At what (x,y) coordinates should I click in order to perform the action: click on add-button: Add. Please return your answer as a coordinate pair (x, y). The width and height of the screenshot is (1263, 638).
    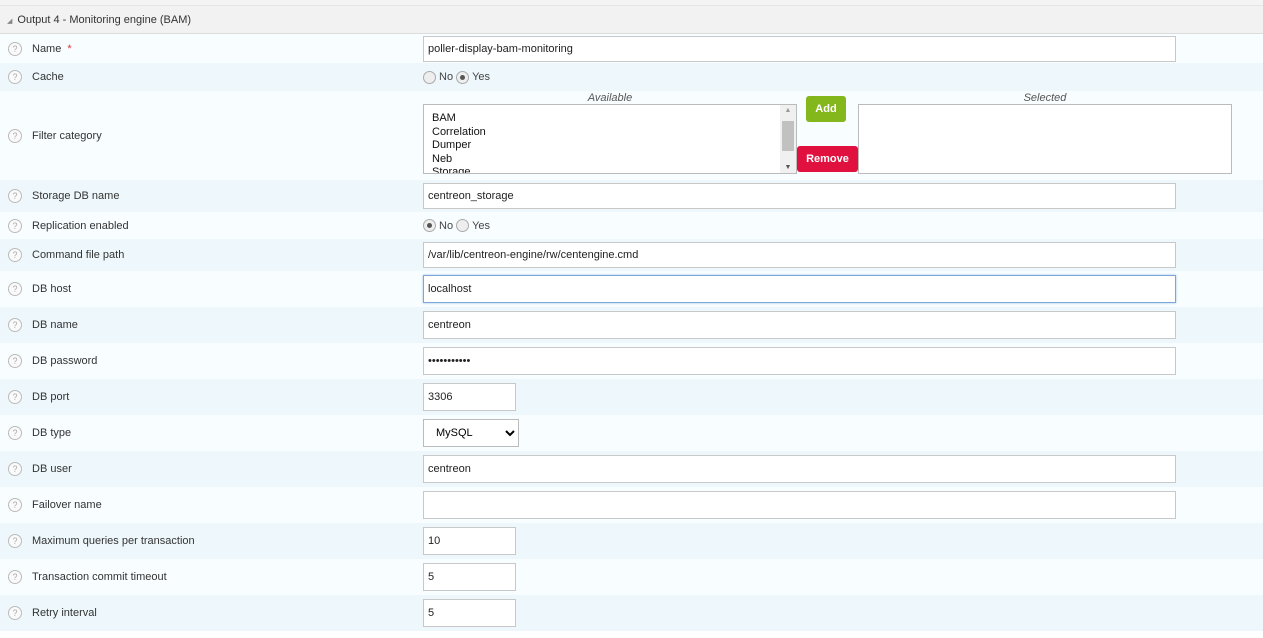
    Looking at the image, I should click on (826, 109).